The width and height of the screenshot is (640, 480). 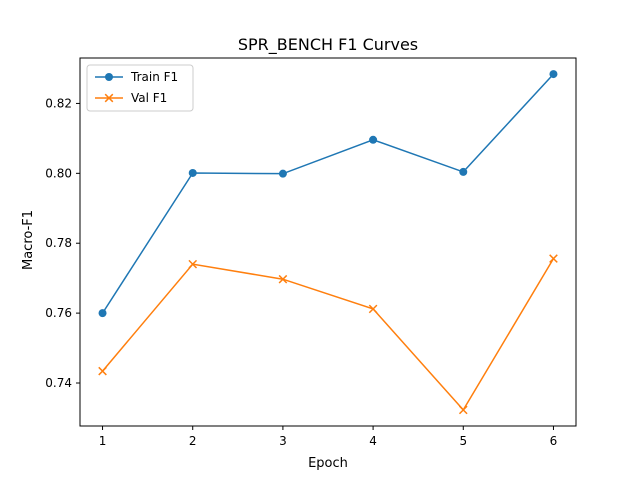 I want to click on y-tick-label: 0.80, so click(x=58, y=173).